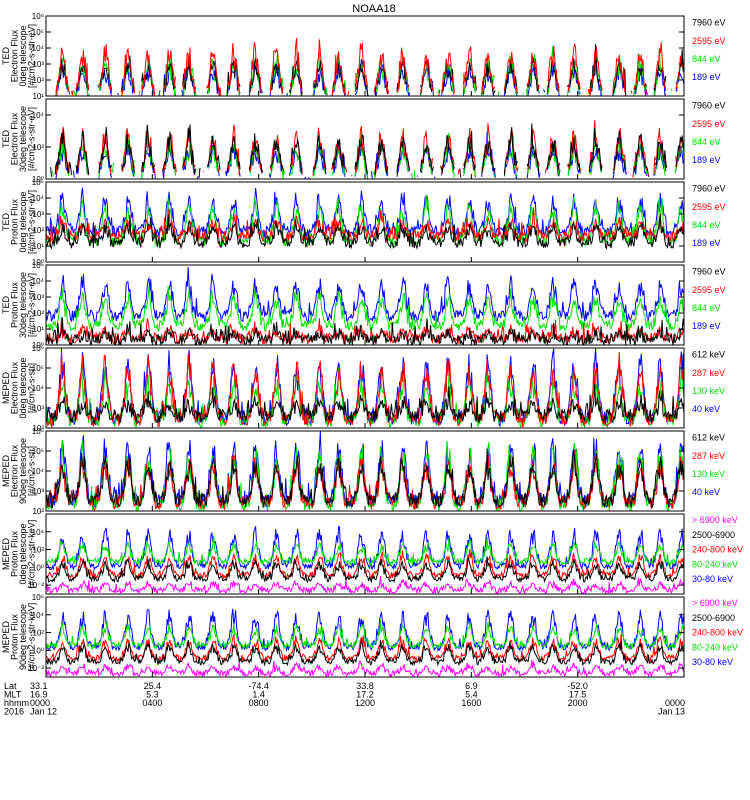 The image size is (750, 800). I want to click on legend-7-5: 30-80 keV, so click(712, 579).